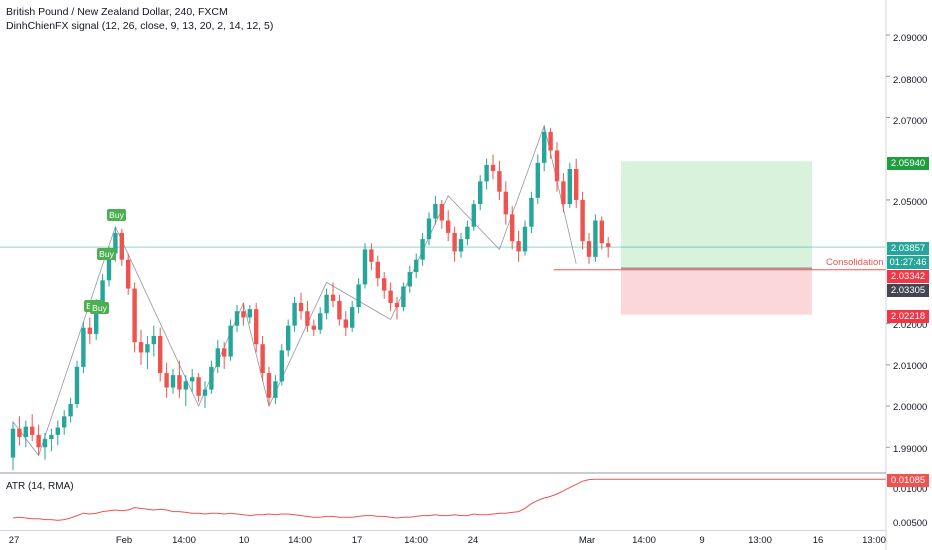 This screenshot has height=550, width=932. Describe the element at coordinates (910, 407) in the screenshot. I see `price-tick: 2.00000` at that location.